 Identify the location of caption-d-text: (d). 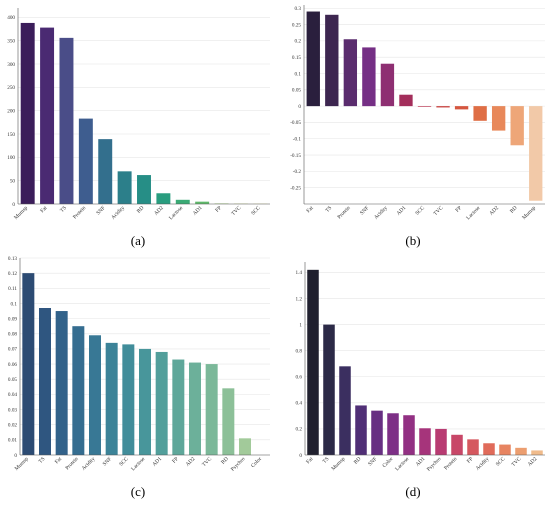
(413, 491).